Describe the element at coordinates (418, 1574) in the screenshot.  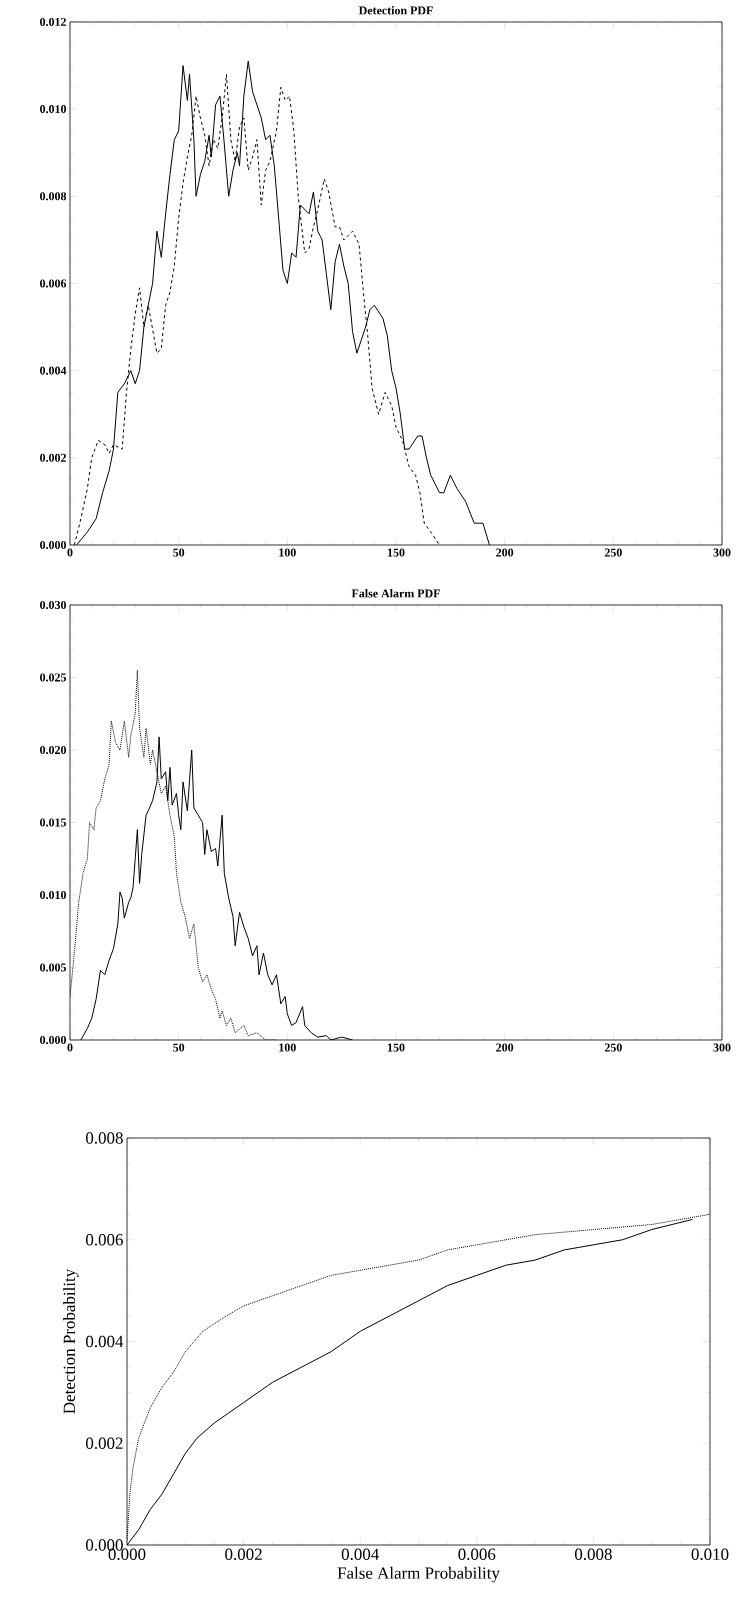
I see `x-axis-title: False Alarm Probability` at that location.